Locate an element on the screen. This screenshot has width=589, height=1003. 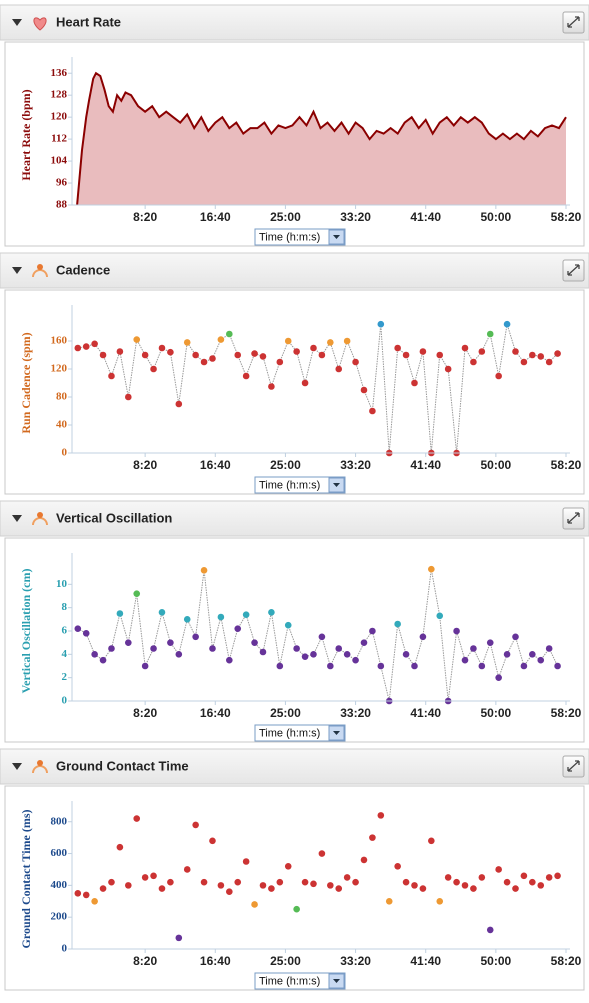
collapse-toggle is located at coordinates (17, 518).